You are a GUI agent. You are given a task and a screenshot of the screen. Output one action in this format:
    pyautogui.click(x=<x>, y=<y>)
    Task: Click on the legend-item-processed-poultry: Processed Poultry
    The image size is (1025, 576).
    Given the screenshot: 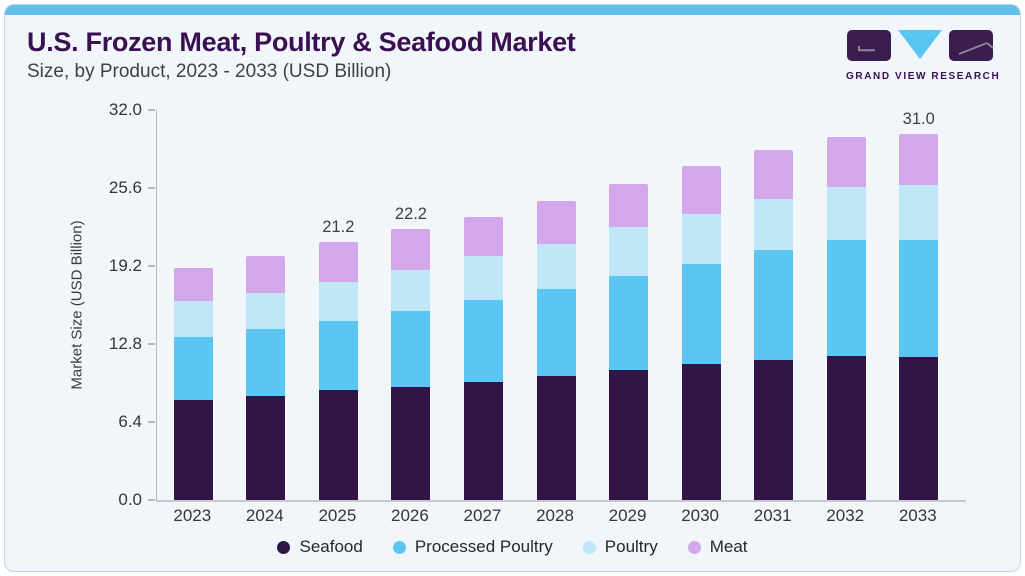 What is the action you would take?
    pyautogui.click(x=472, y=547)
    